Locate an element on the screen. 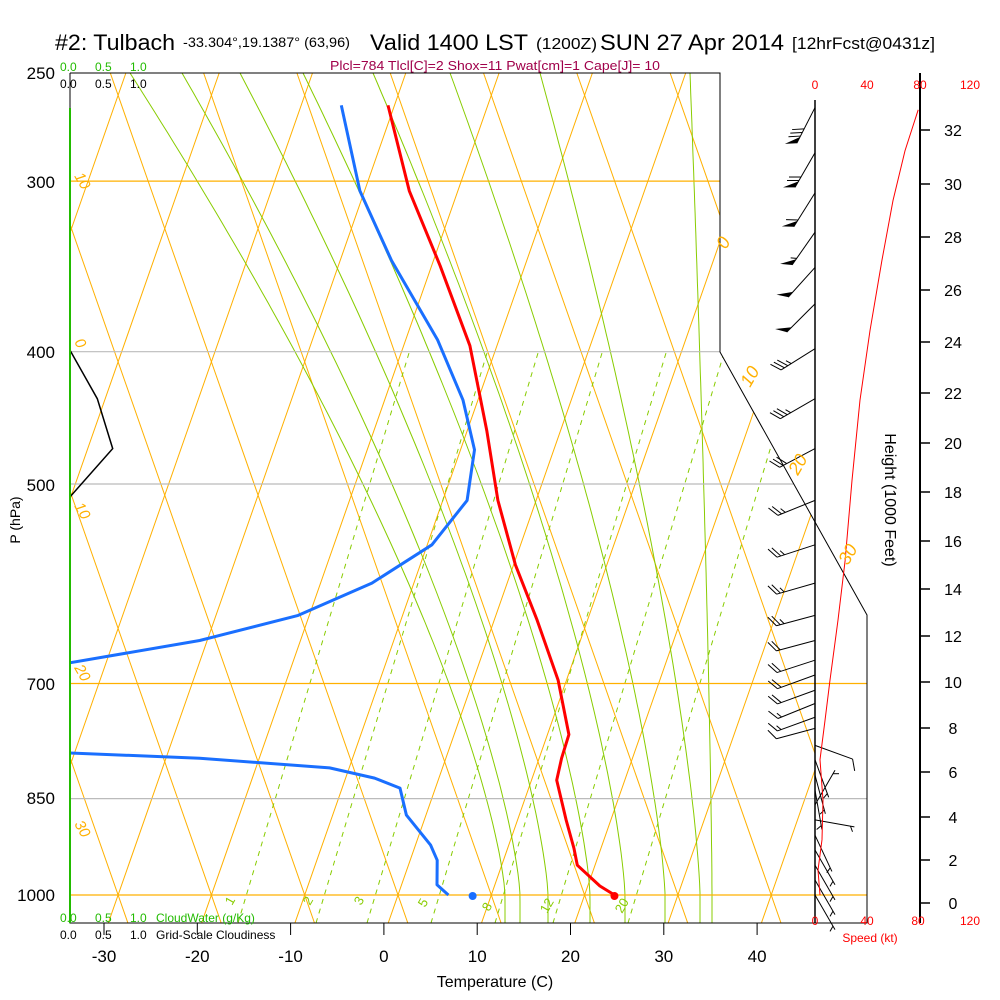  tick-label: 0.5 is located at coordinates (103, 84).